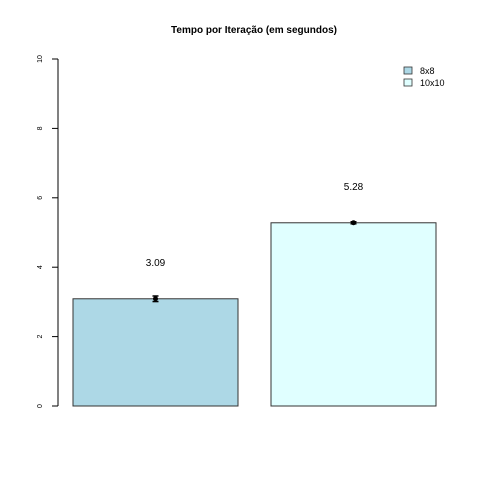  What do you see at coordinates (40, 406) in the screenshot?
I see `y-tick-label: 0` at bounding box center [40, 406].